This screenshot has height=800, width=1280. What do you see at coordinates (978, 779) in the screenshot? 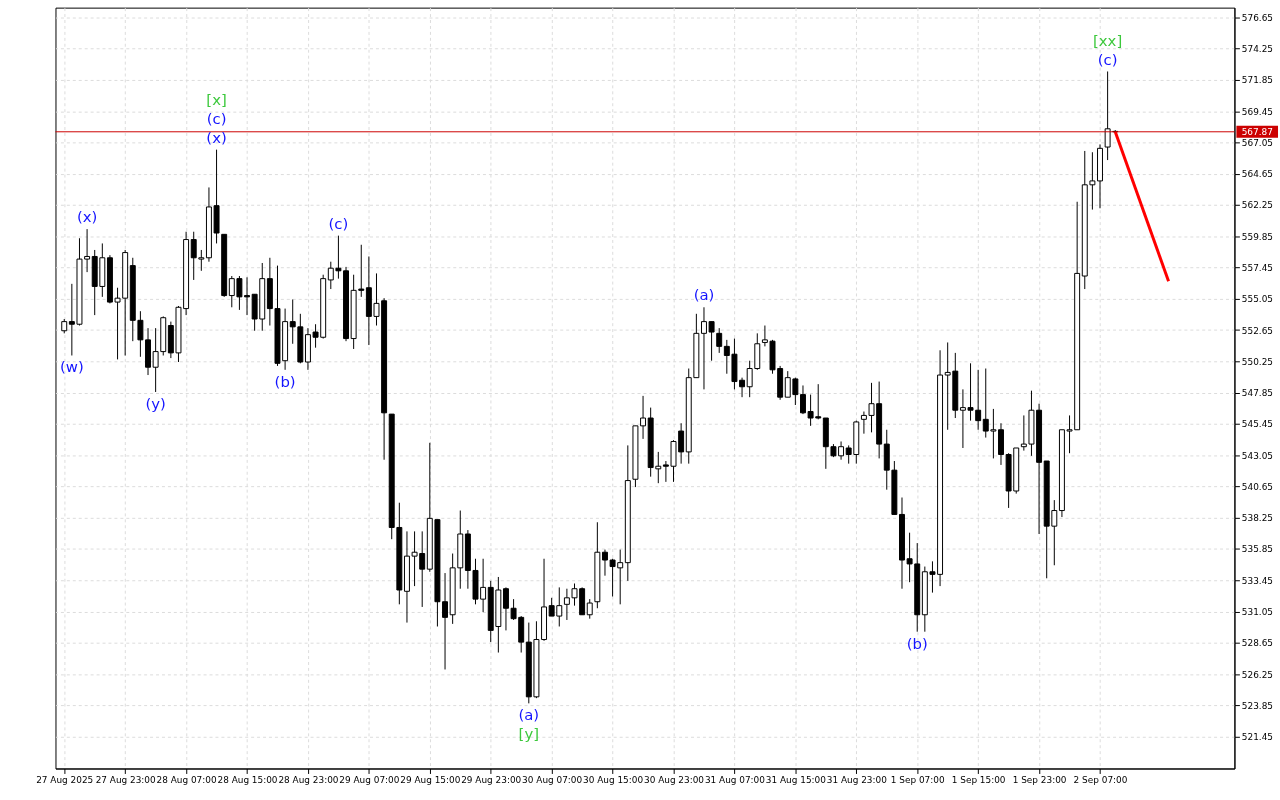
I see `x-tick-label: 1 Sep 15:00` at bounding box center [978, 779].